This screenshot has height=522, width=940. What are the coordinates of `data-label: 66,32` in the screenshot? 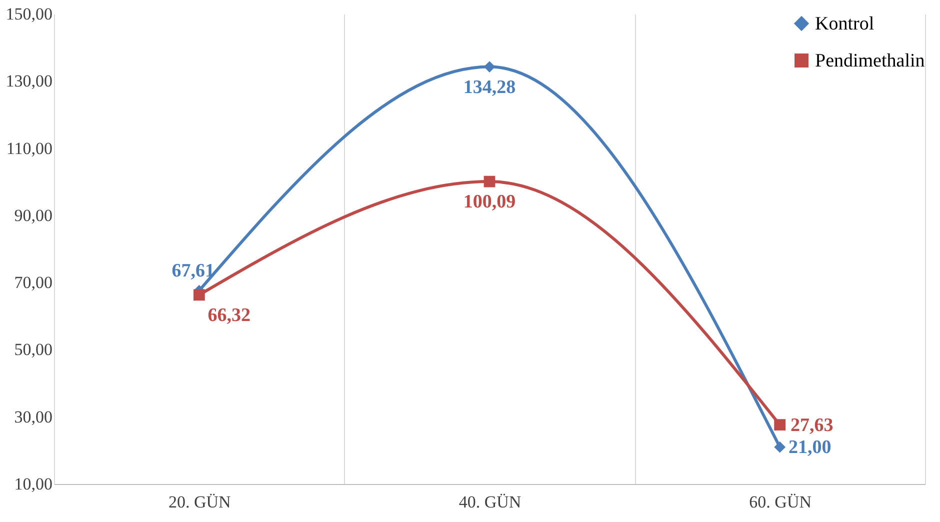 It's located at (229, 315).